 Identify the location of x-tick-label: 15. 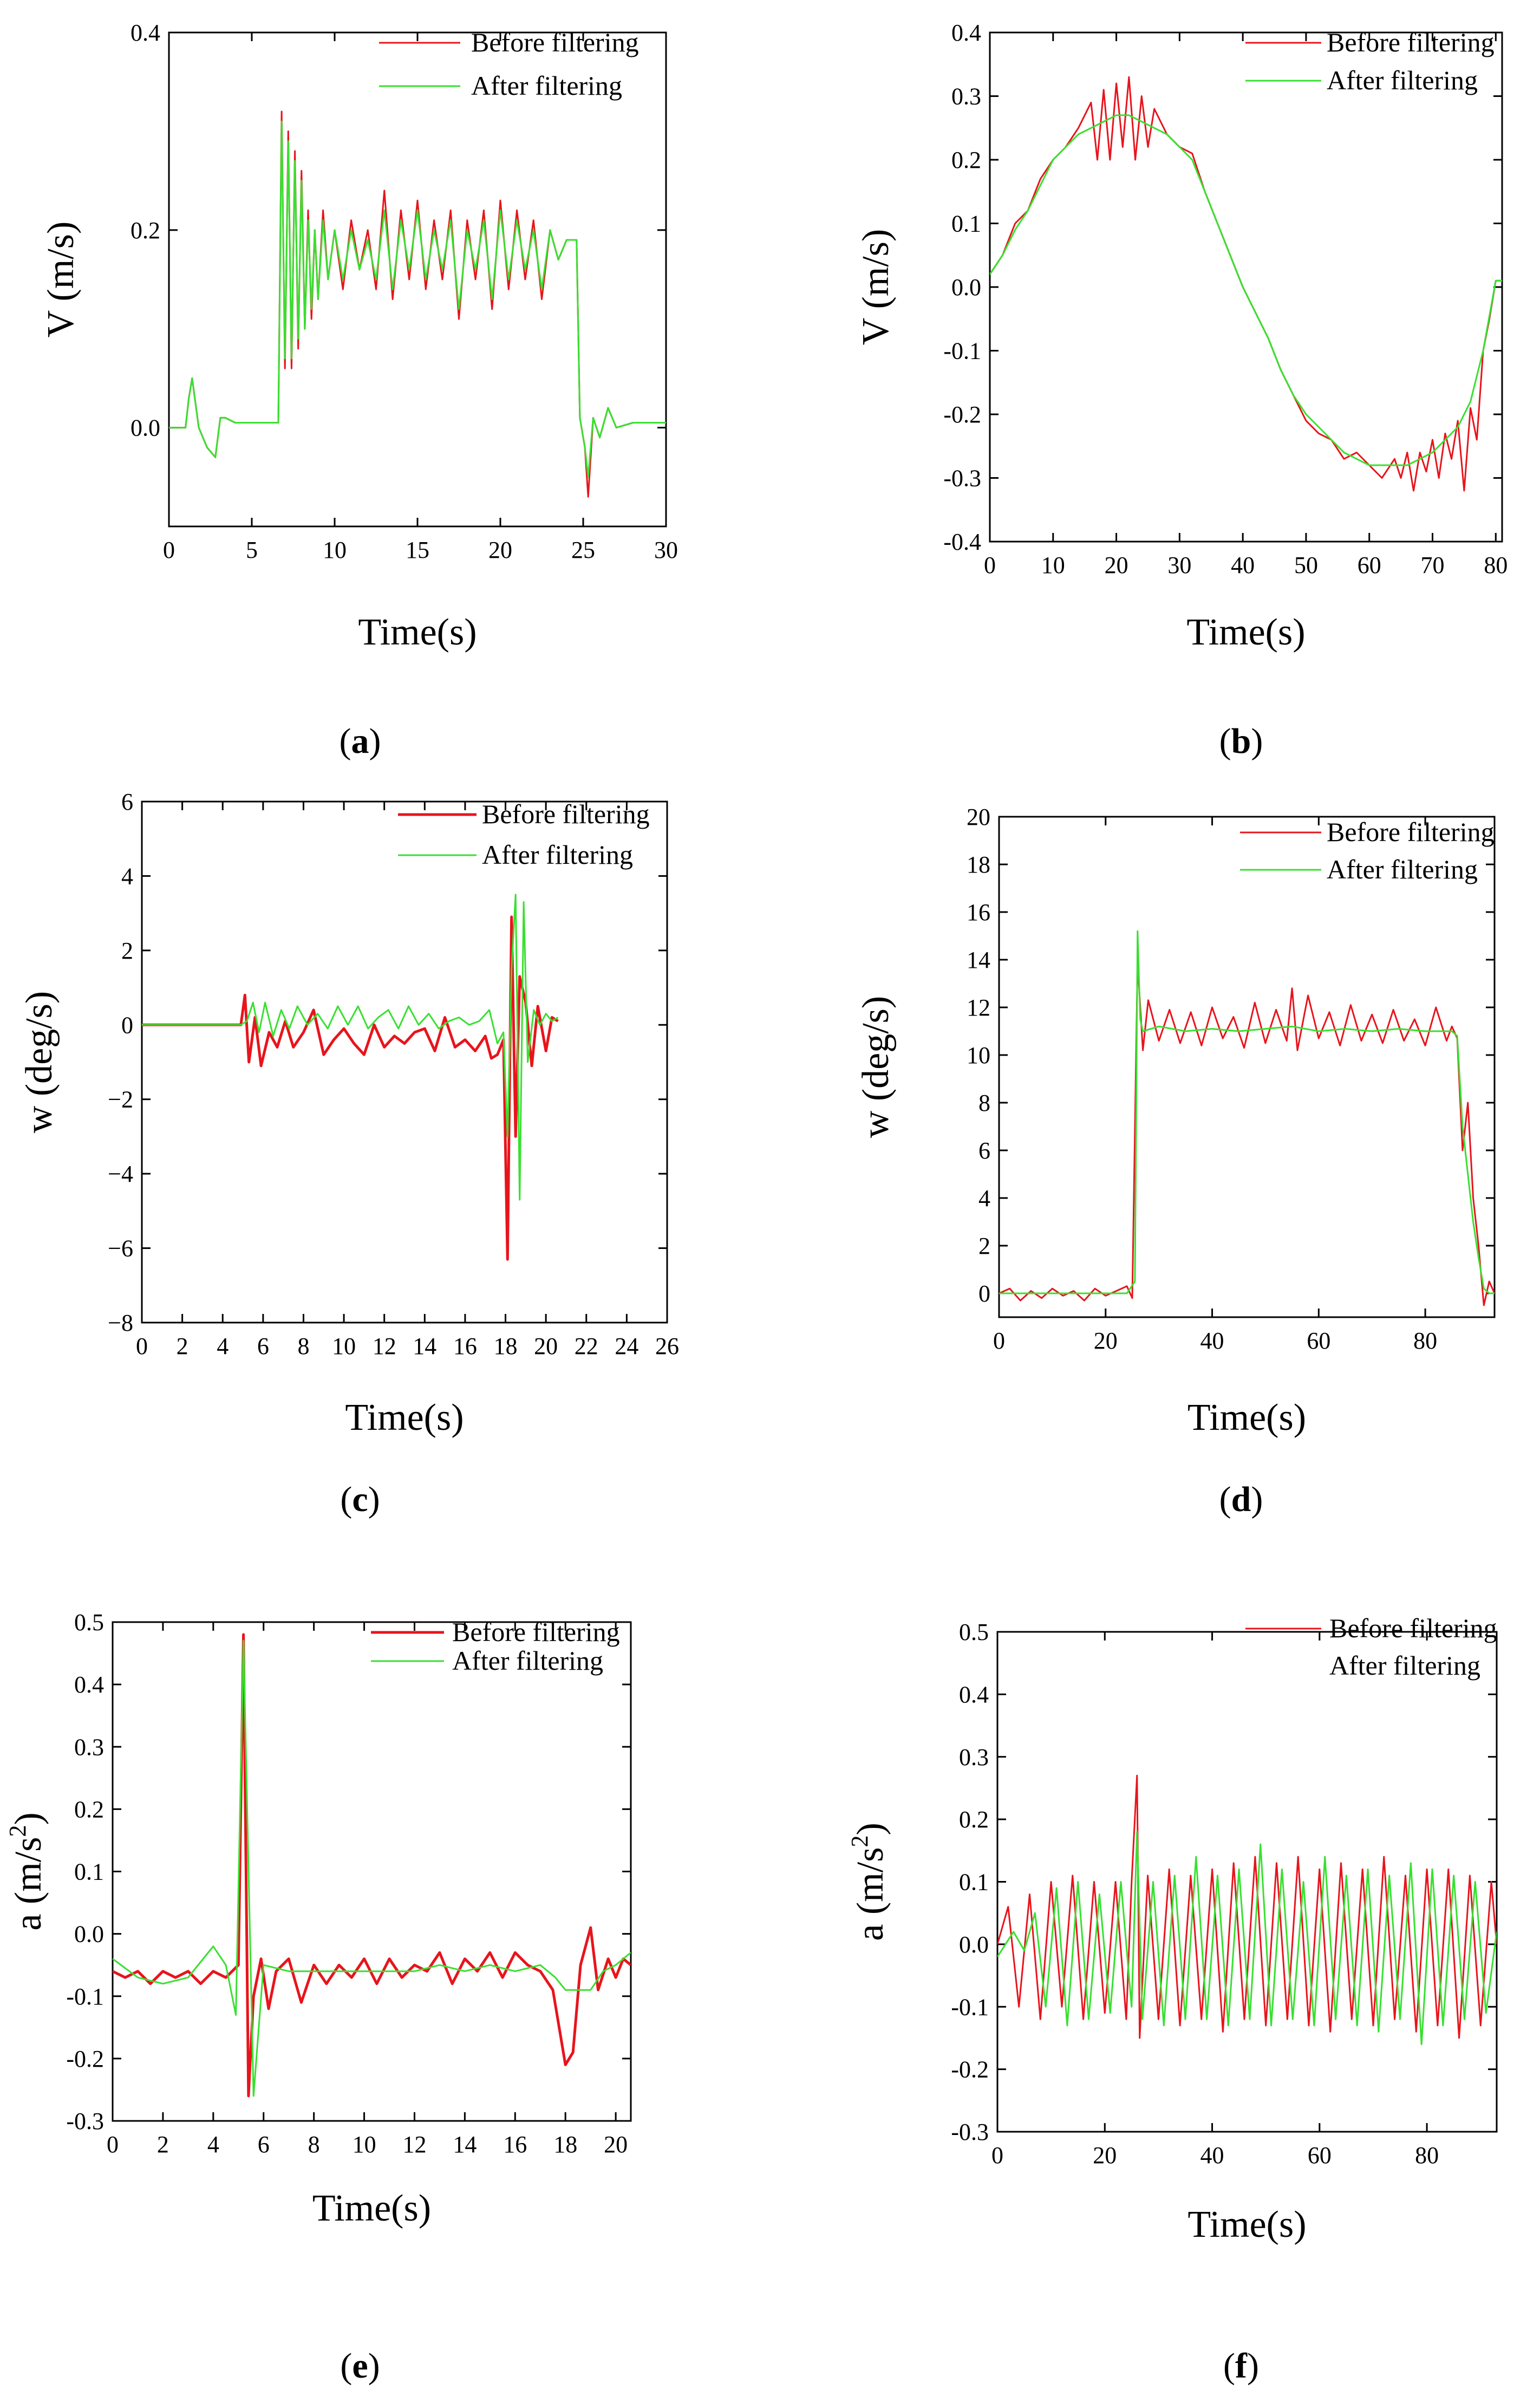
(418, 550).